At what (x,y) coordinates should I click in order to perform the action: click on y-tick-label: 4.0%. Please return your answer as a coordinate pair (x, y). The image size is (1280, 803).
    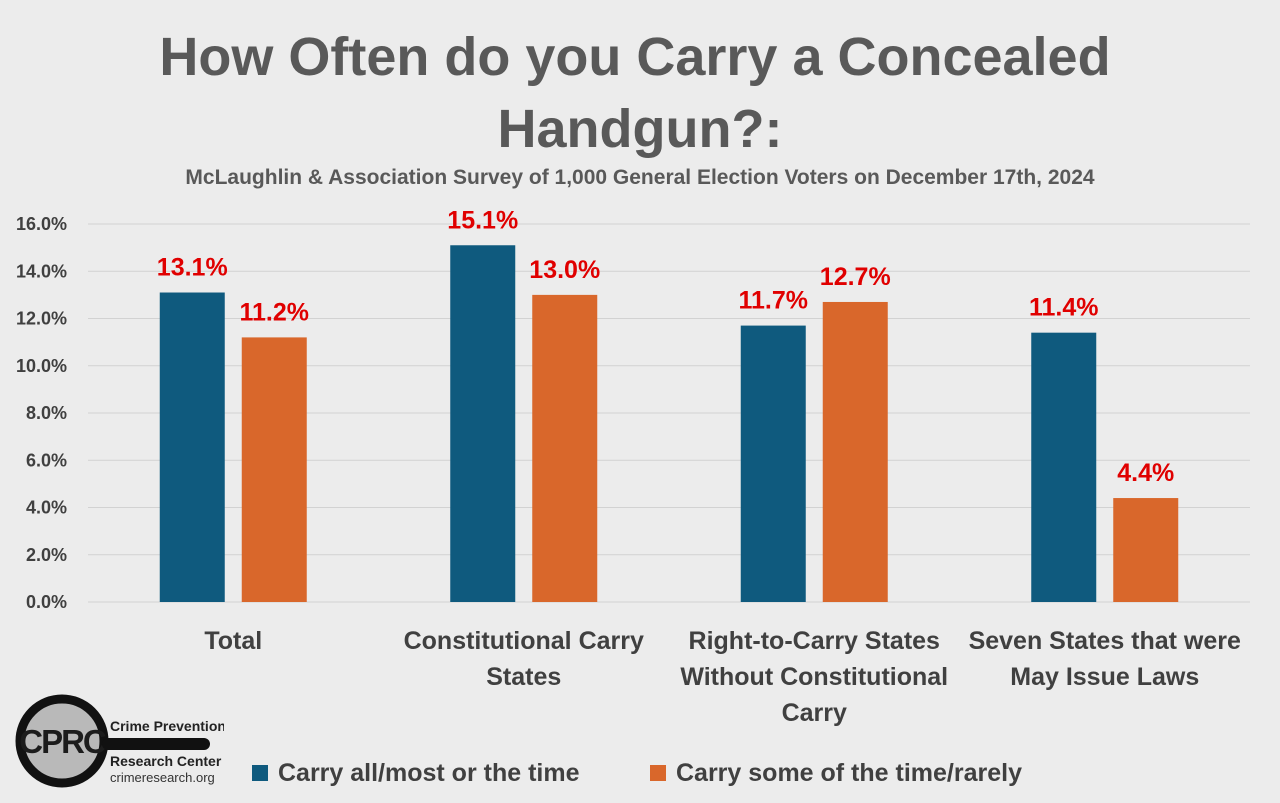
    Looking at the image, I should click on (46, 508).